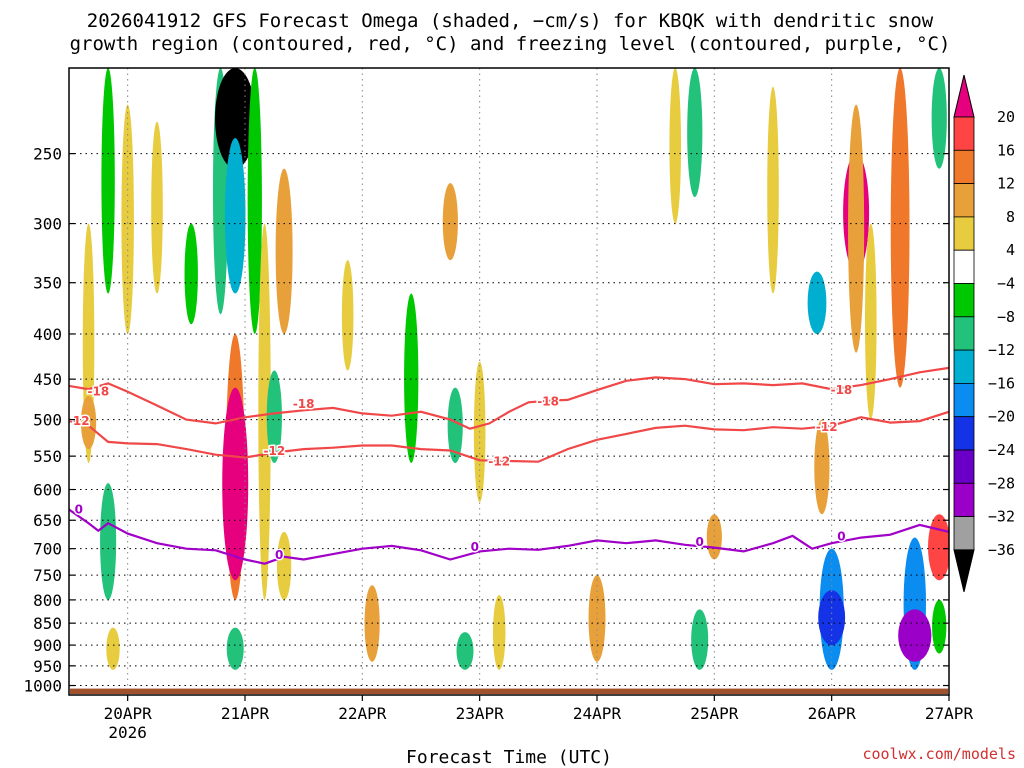 This screenshot has height=768, width=1024. What do you see at coordinates (79, 509) in the screenshot?
I see `contour-label-2-0: 0` at bounding box center [79, 509].